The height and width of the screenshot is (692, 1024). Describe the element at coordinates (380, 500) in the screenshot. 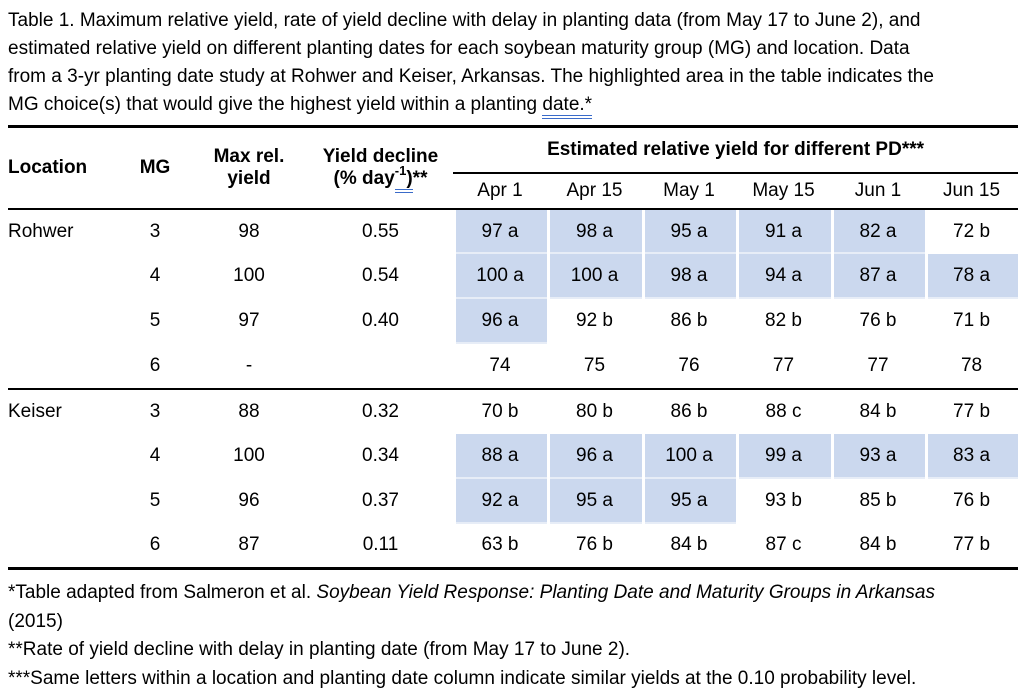

I see `yield-decline-cell: 0.37` at that location.